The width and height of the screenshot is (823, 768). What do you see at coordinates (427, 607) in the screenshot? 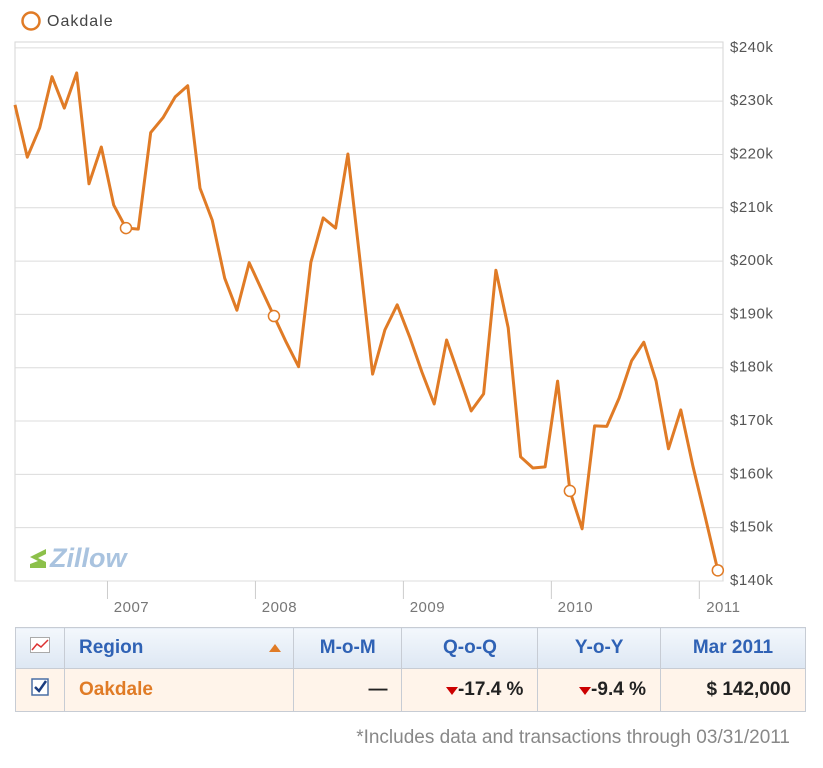
I see `x-tick-label: 2009` at bounding box center [427, 607].